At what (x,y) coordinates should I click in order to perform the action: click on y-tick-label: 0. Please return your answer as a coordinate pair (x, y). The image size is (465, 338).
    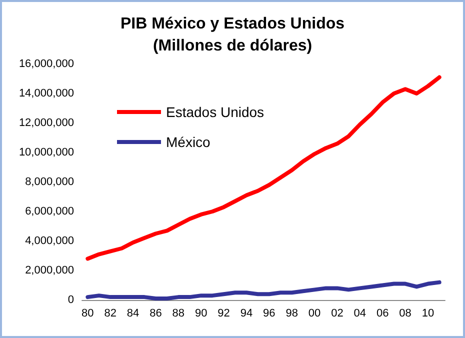
    Looking at the image, I should click on (71, 300).